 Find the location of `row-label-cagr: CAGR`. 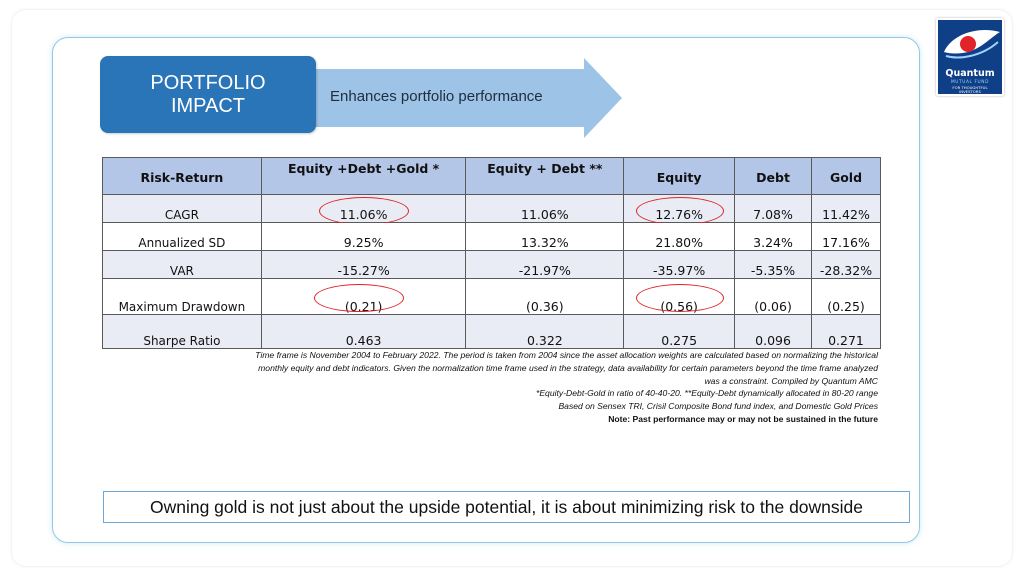

row-label-cagr: CAGR is located at coordinates (182, 208).